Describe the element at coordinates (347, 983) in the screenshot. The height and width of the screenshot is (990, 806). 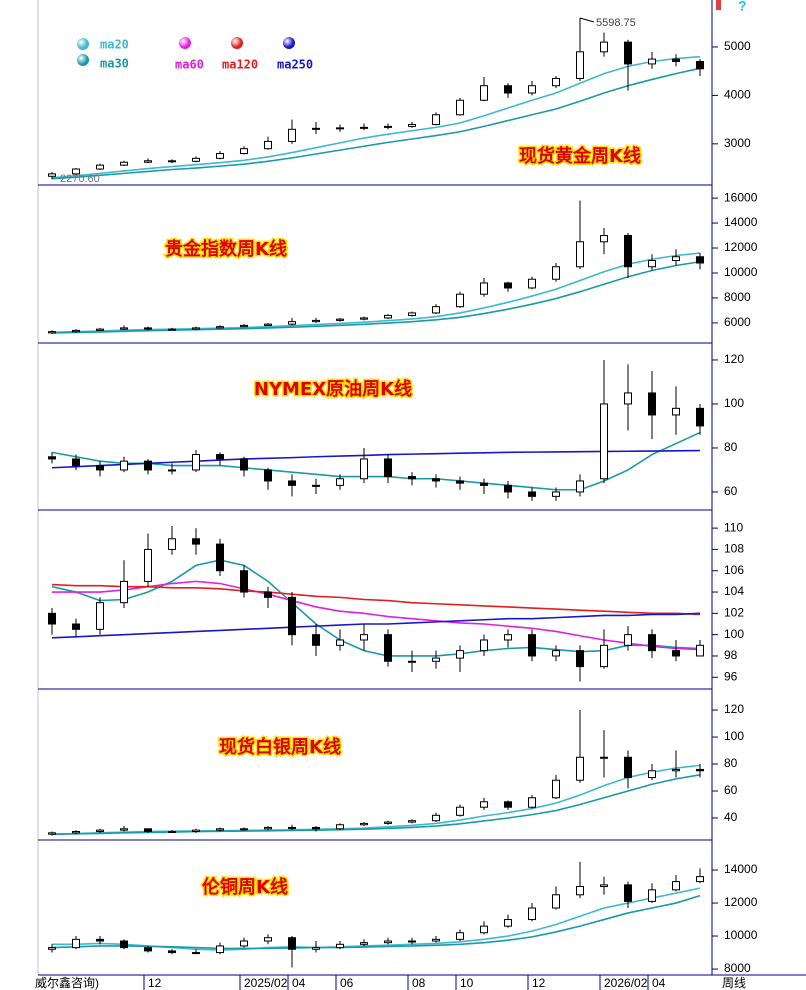
I see `x-tick-label: 06` at that location.